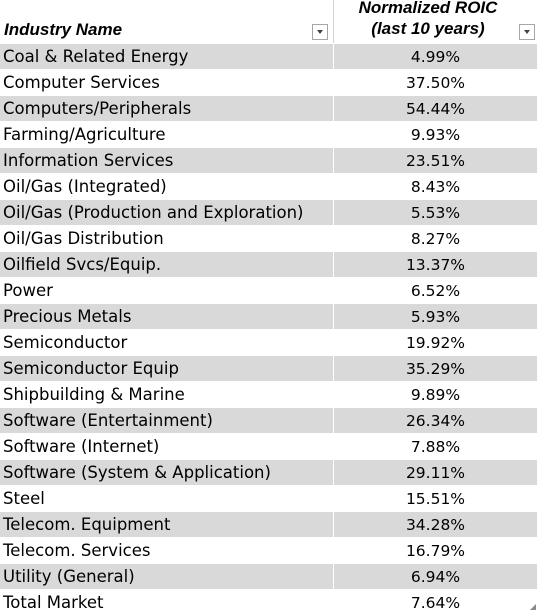 The width and height of the screenshot is (537, 616). I want to click on table-row: Computers/Peripherals 54.44%, so click(268, 108).